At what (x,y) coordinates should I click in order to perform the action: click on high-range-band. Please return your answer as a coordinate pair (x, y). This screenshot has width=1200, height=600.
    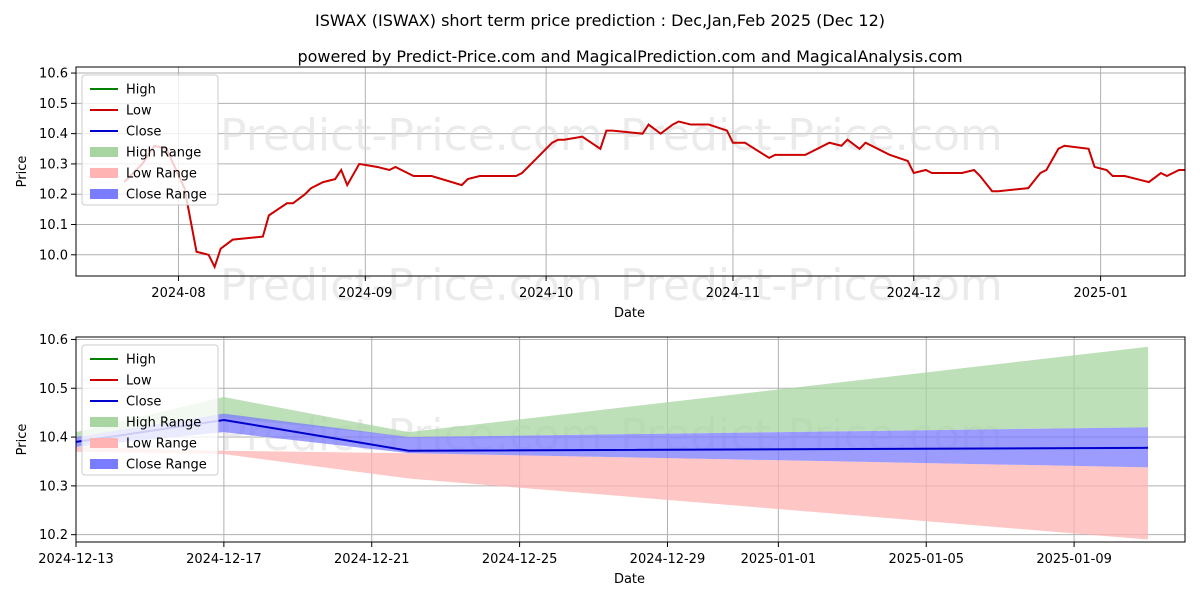
    Looking at the image, I should click on (612, 392).